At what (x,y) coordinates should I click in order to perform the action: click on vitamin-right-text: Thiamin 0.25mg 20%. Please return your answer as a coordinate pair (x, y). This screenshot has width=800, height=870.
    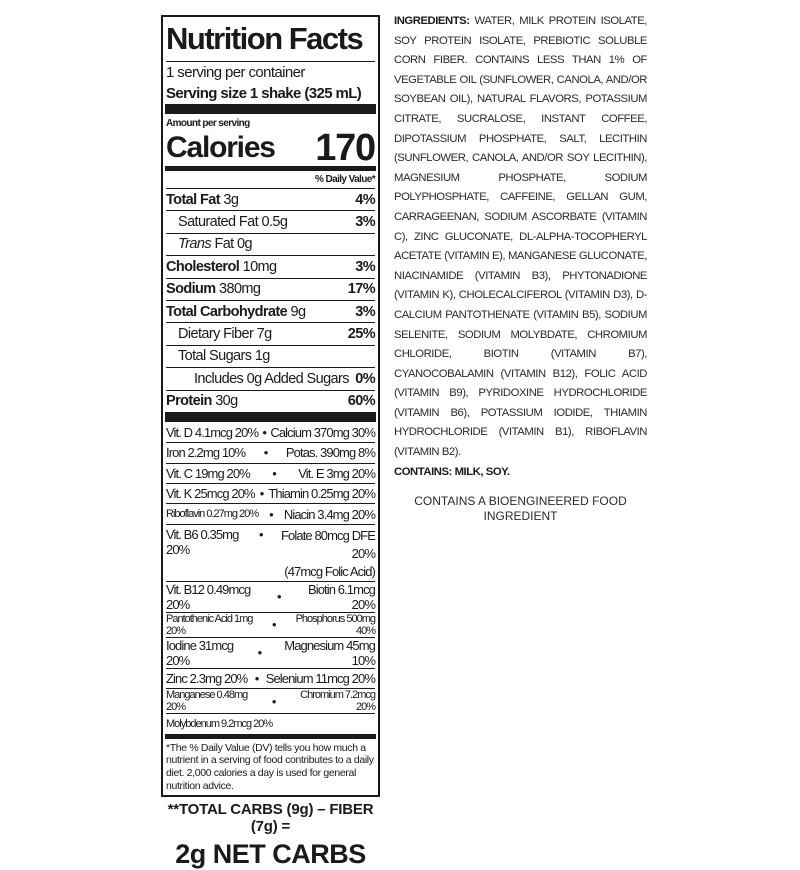
    Looking at the image, I should click on (322, 494).